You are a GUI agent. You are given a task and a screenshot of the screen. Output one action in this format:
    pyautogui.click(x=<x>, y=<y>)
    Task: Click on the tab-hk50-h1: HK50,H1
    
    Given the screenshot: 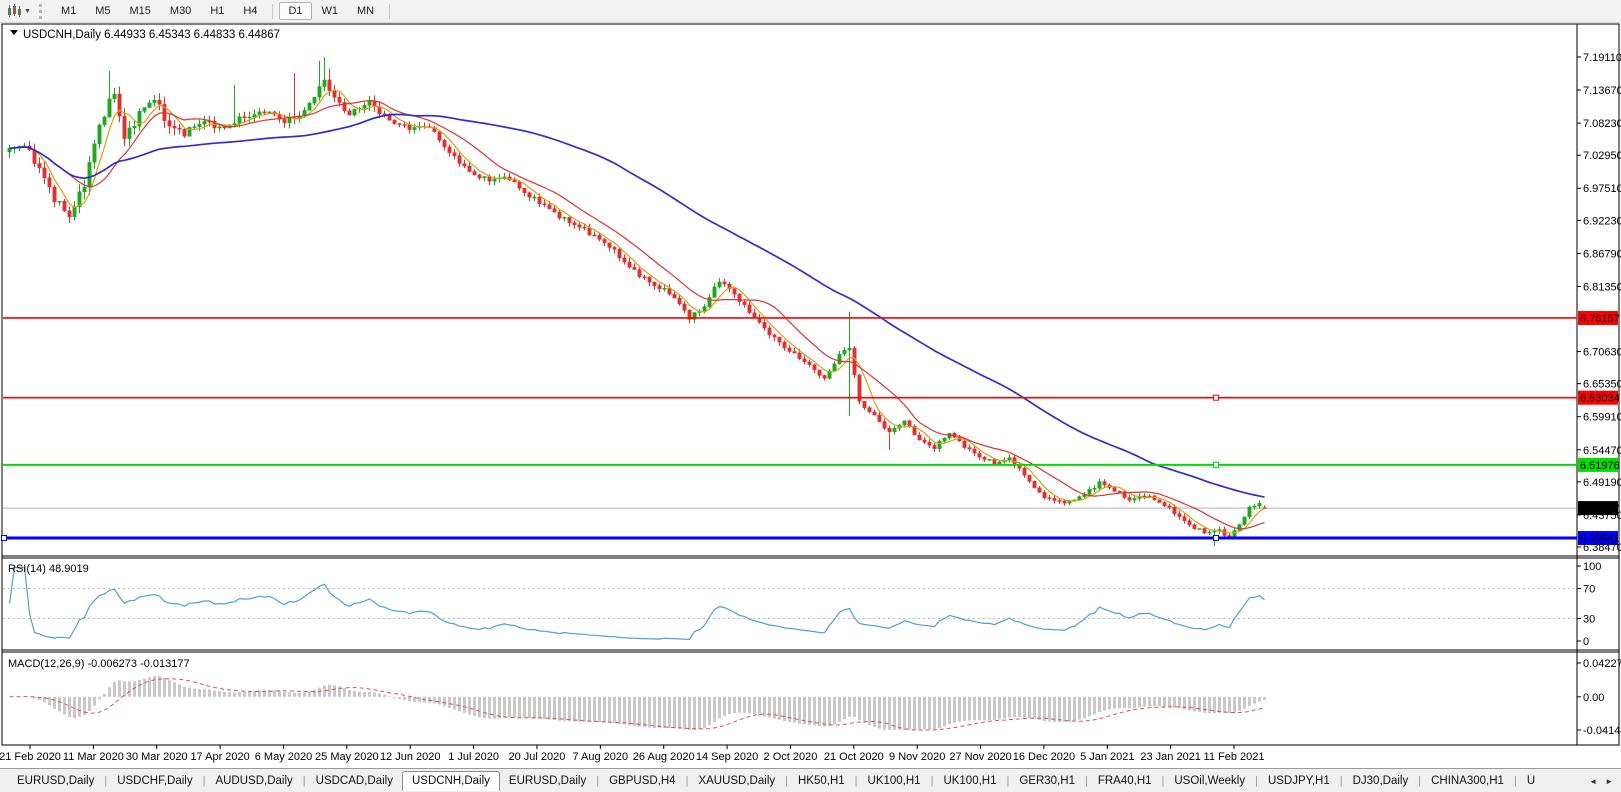 What is the action you would take?
    pyautogui.click(x=821, y=780)
    